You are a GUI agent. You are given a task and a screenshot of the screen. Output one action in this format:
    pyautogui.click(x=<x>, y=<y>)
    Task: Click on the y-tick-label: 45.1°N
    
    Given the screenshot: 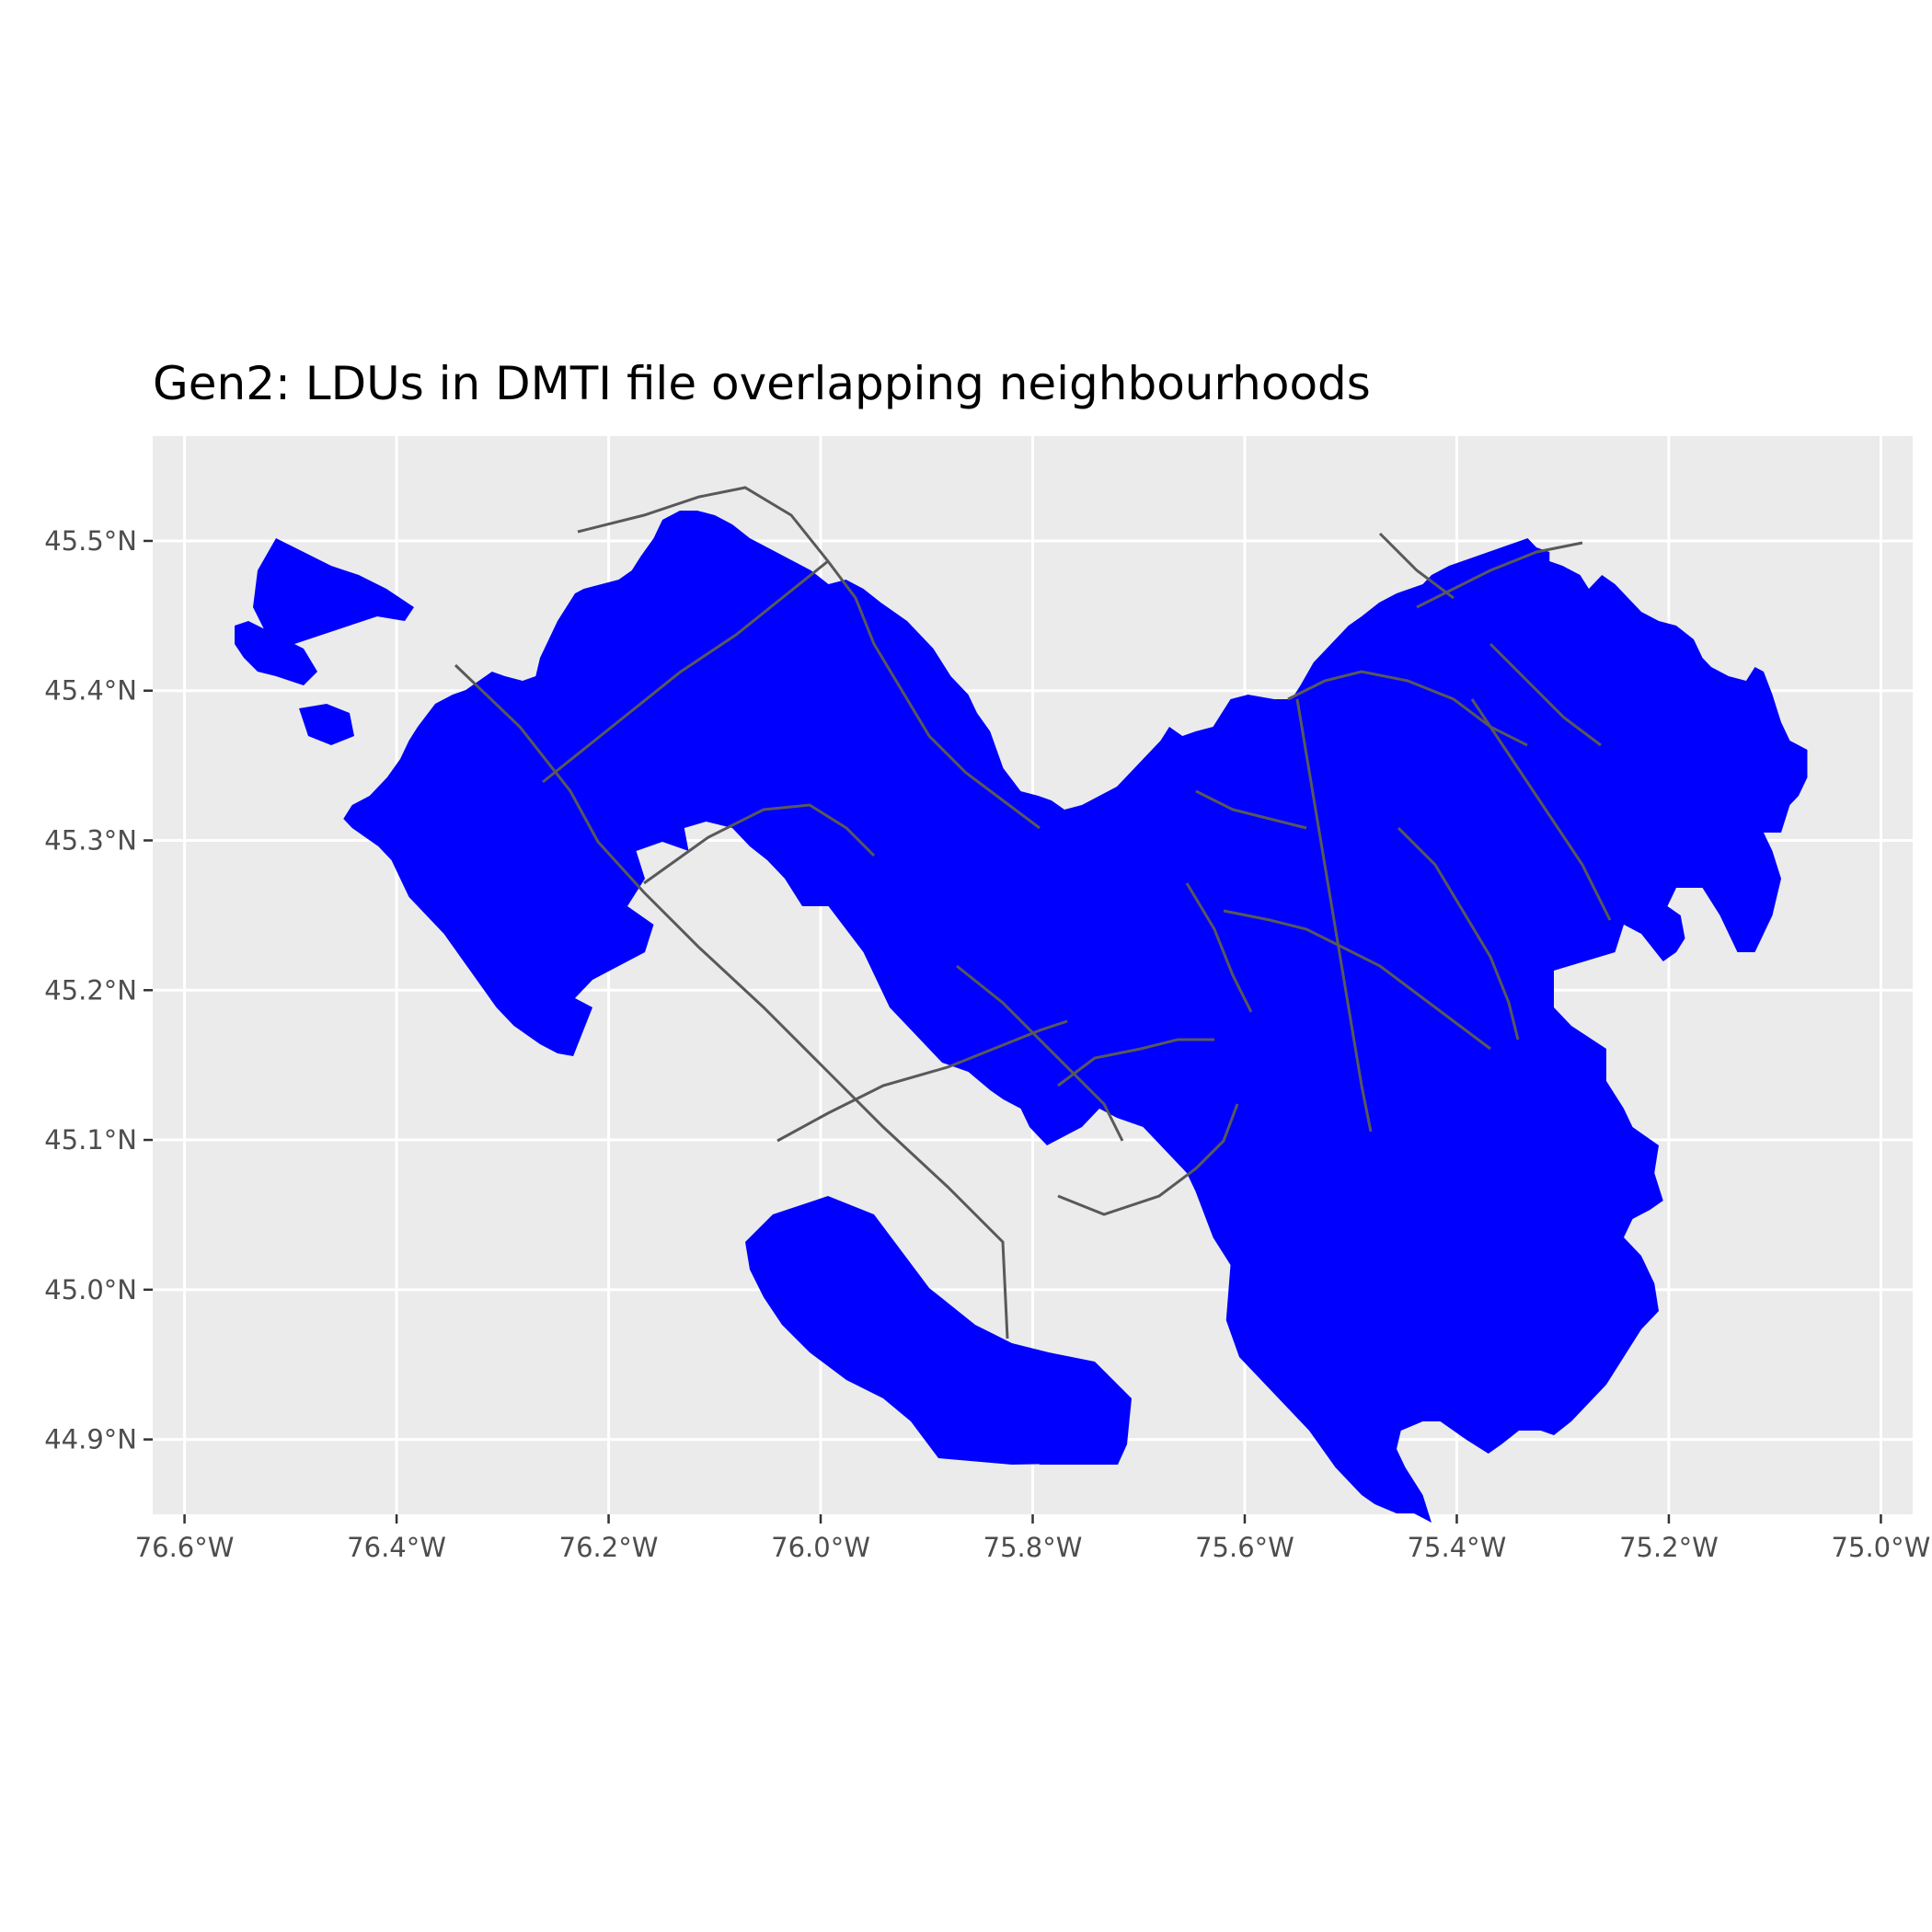 What is the action you would take?
    pyautogui.click(x=90, y=1140)
    